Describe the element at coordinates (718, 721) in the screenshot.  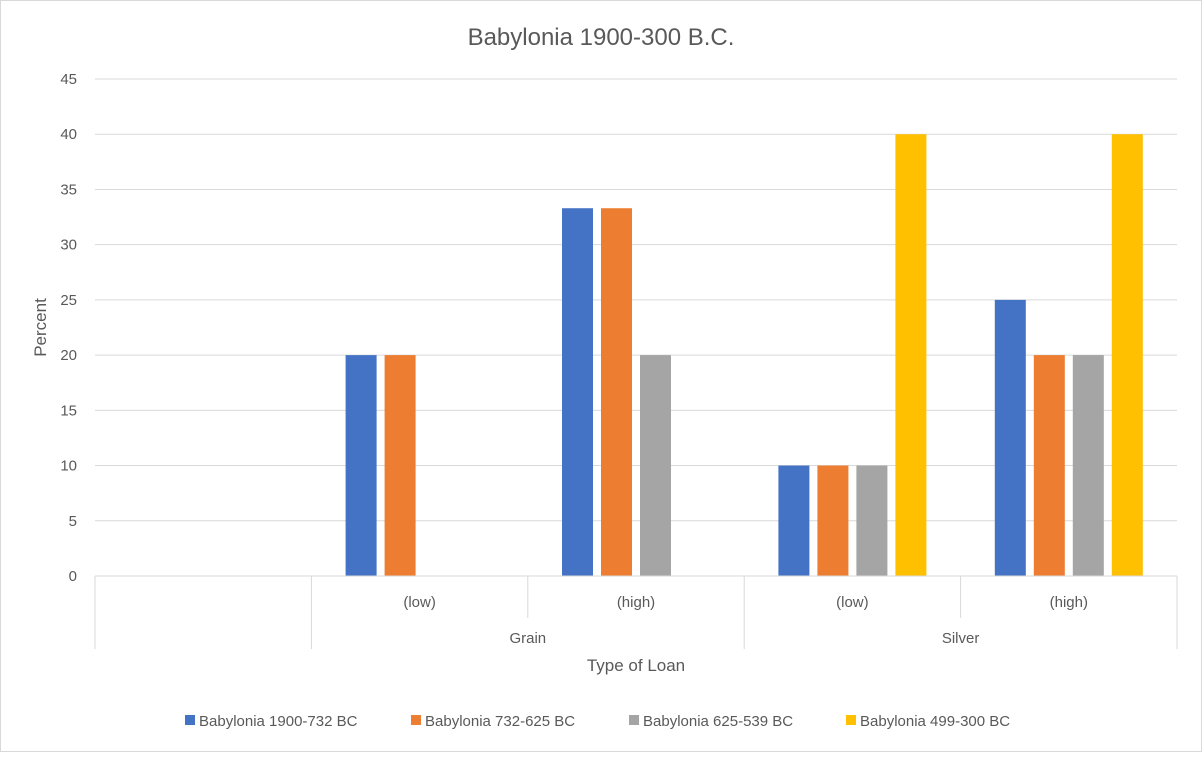
I see `legend-label: Babylonia 625-539 BC` at that location.